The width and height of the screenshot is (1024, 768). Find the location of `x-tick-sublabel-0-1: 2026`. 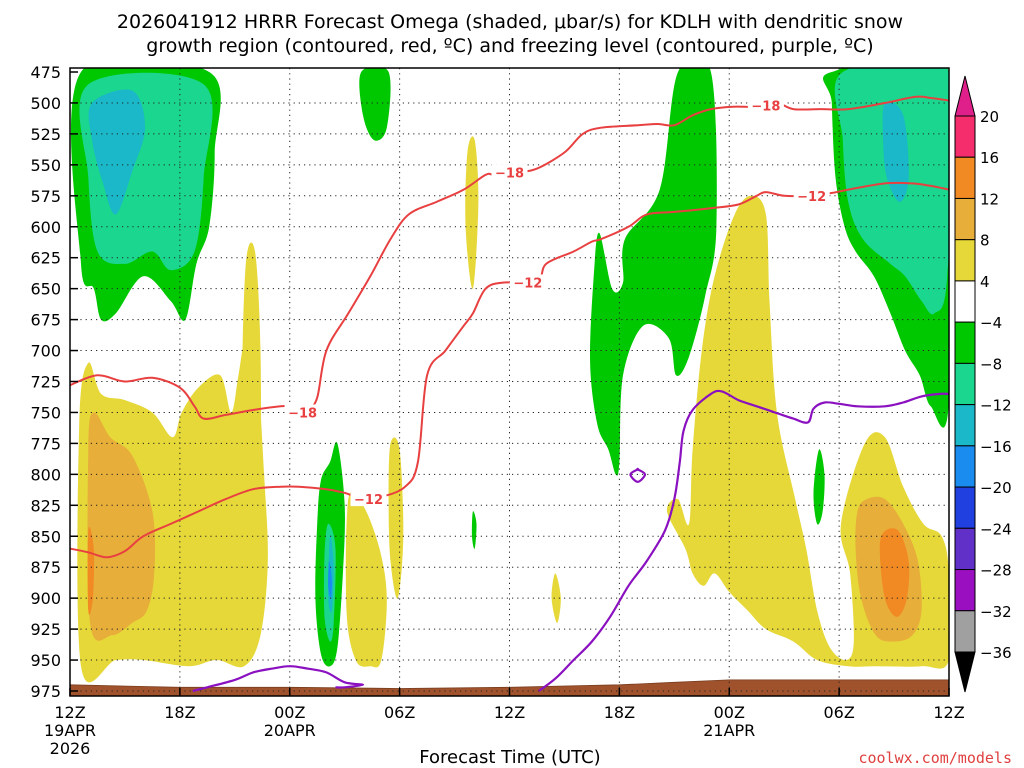

x-tick-sublabel-0-1: 2026 is located at coordinates (70, 748).